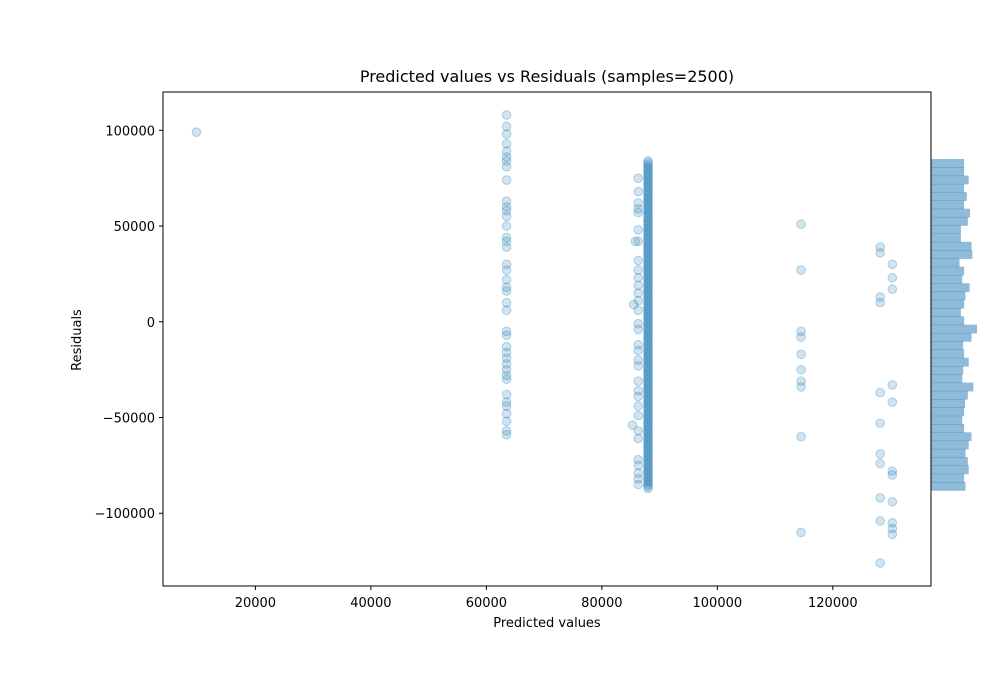  Describe the element at coordinates (151, 323) in the screenshot. I see `y-tick-label: 0` at that location.